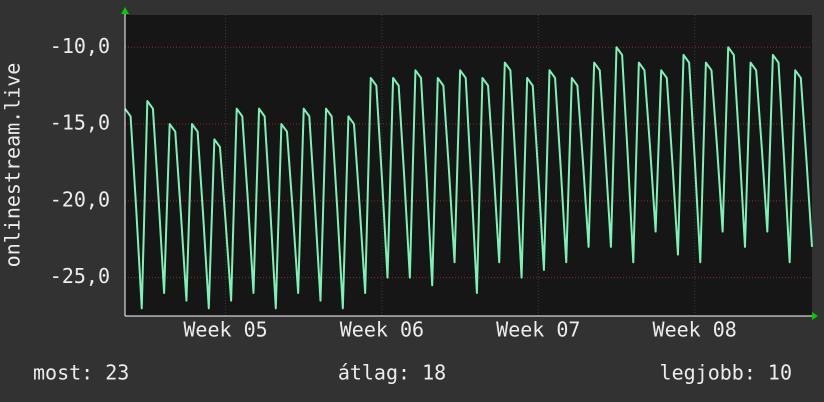 This screenshot has width=824, height=402. I want to click on y-tick-label: -15,0, so click(80, 123).